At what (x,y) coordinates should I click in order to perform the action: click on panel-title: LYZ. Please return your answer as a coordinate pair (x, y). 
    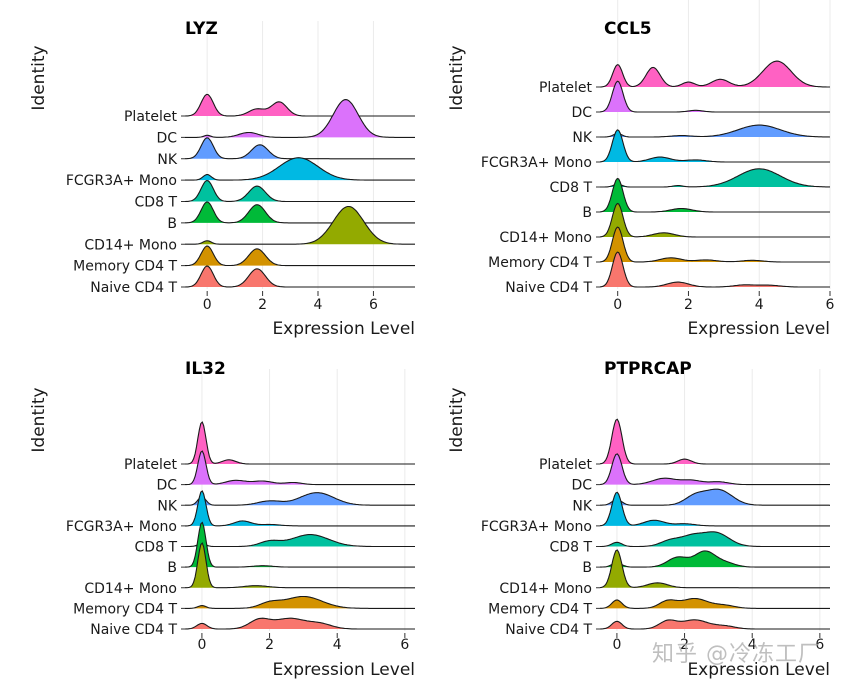
    Looking at the image, I should click on (201, 29).